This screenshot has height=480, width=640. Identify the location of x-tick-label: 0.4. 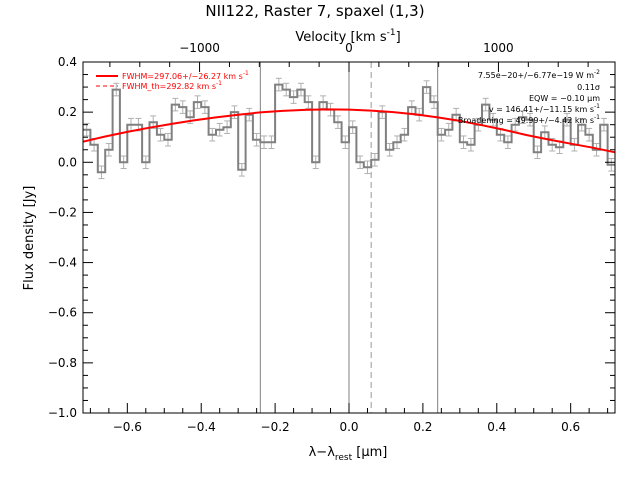
(496, 427).